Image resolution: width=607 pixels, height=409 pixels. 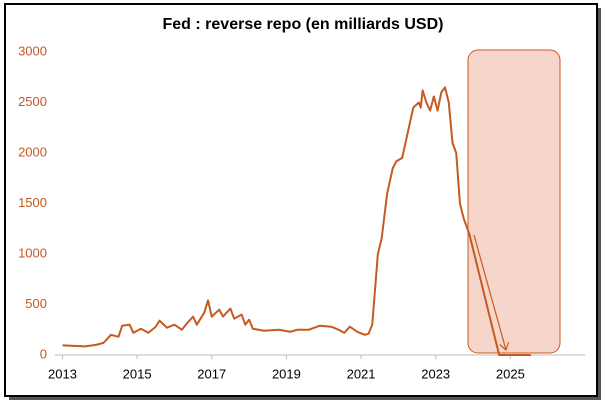 What do you see at coordinates (286, 373) in the screenshot?
I see `x-tick-label: 2019` at bounding box center [286, 373].